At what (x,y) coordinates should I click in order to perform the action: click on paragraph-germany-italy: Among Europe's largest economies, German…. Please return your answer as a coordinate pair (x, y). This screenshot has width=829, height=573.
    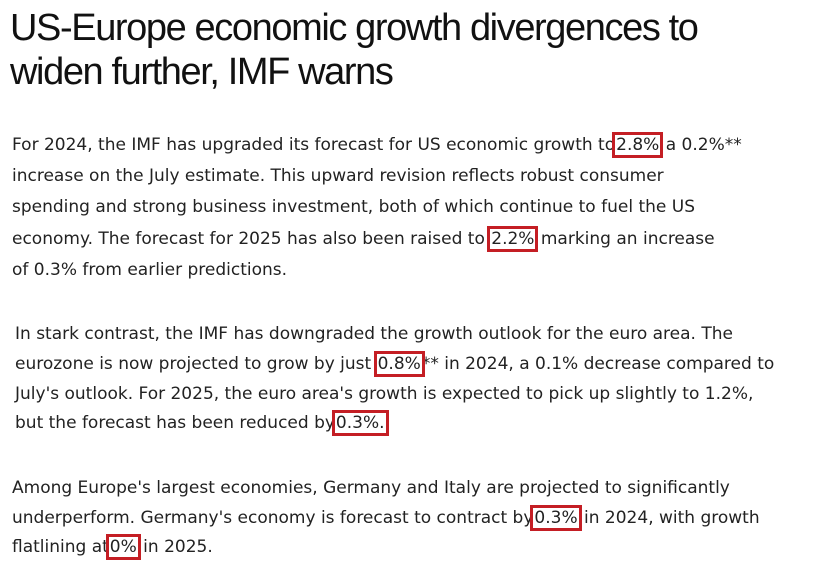
    Looking at the image, I should click on (386, 518).